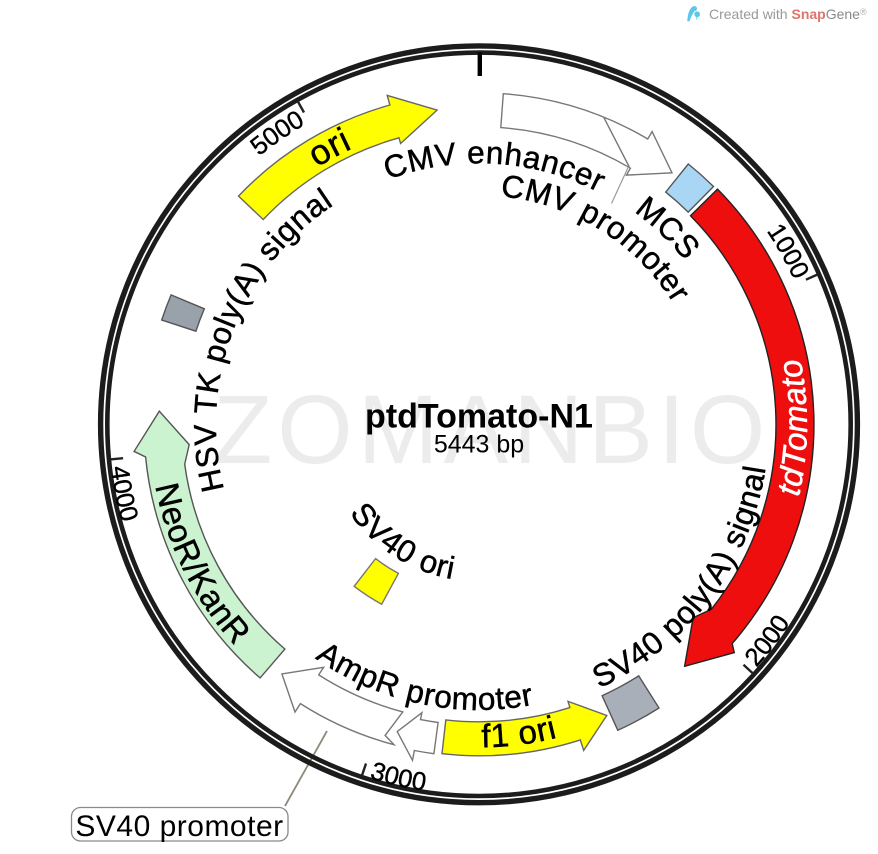 The width and height of the screenshot is (878, 854). What do you see at coordinates (179, 826) in the screenshot?
I see `svg-text: SV40 promoter` at bounding box center [179, 826].